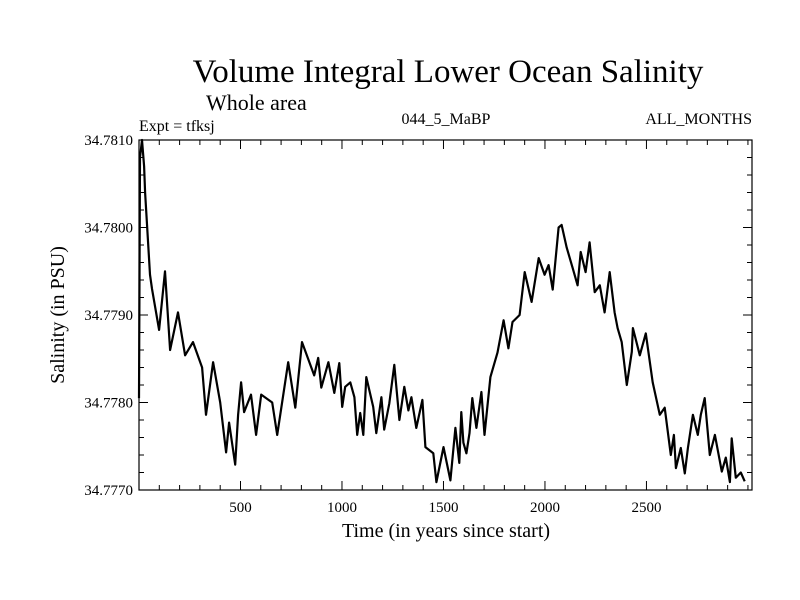 Image resolution: width=800 pixels, height=600 pixels. Describe the element at coordinates (448, 72) in the screenshot. I see `chart-title: Volume Integral Lower Ocean Salinity` at that location.